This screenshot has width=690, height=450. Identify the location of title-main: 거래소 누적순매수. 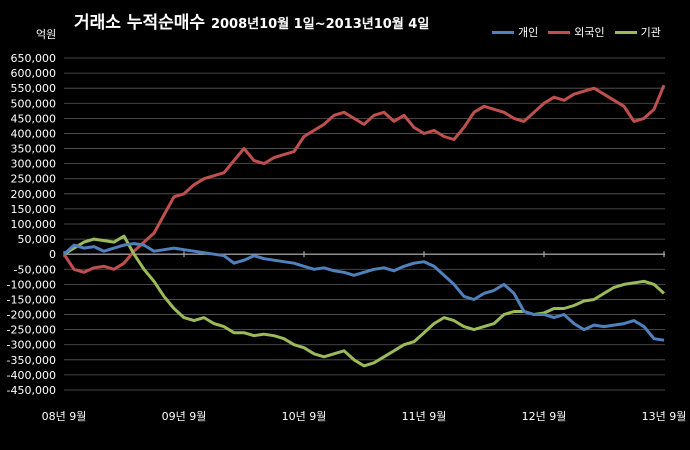
(140, 23).